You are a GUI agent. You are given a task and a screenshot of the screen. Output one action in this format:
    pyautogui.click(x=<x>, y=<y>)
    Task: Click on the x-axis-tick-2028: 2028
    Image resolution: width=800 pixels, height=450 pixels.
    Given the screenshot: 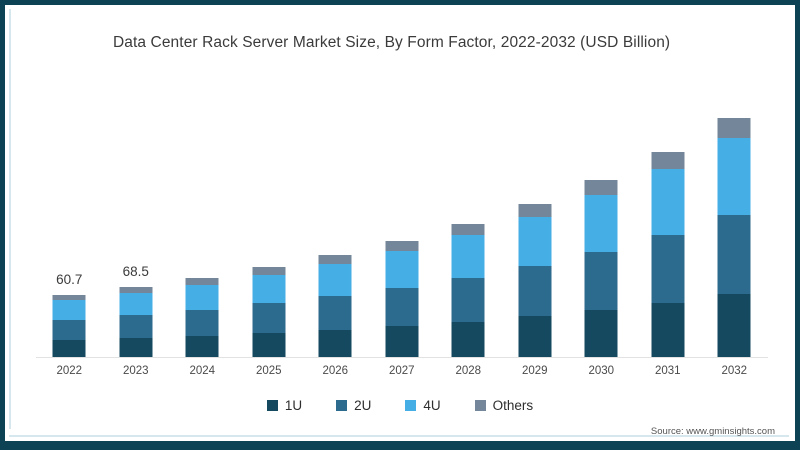 What is the action you would take?
    pyautogui.click(x=468, y=371)
    